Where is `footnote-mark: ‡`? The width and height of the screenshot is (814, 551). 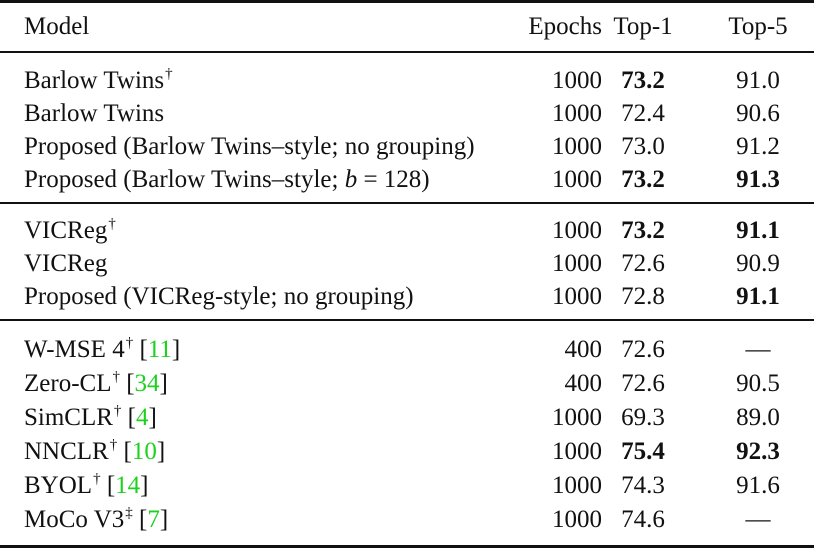
footnote-mark: ‡ is located at coordinates (129, 513).